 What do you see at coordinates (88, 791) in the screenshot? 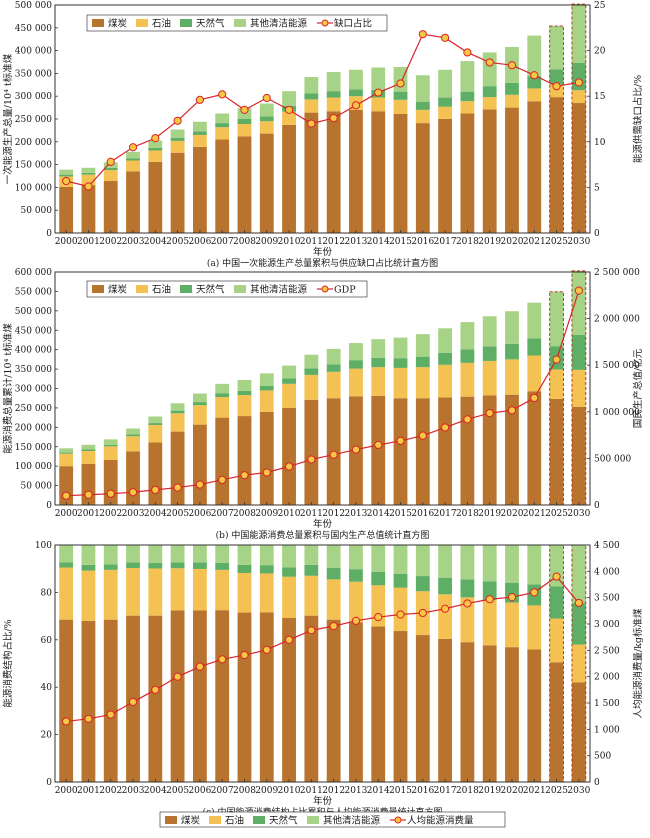
I see `x-tick-label: 2001` at bounding box center [88, 791].